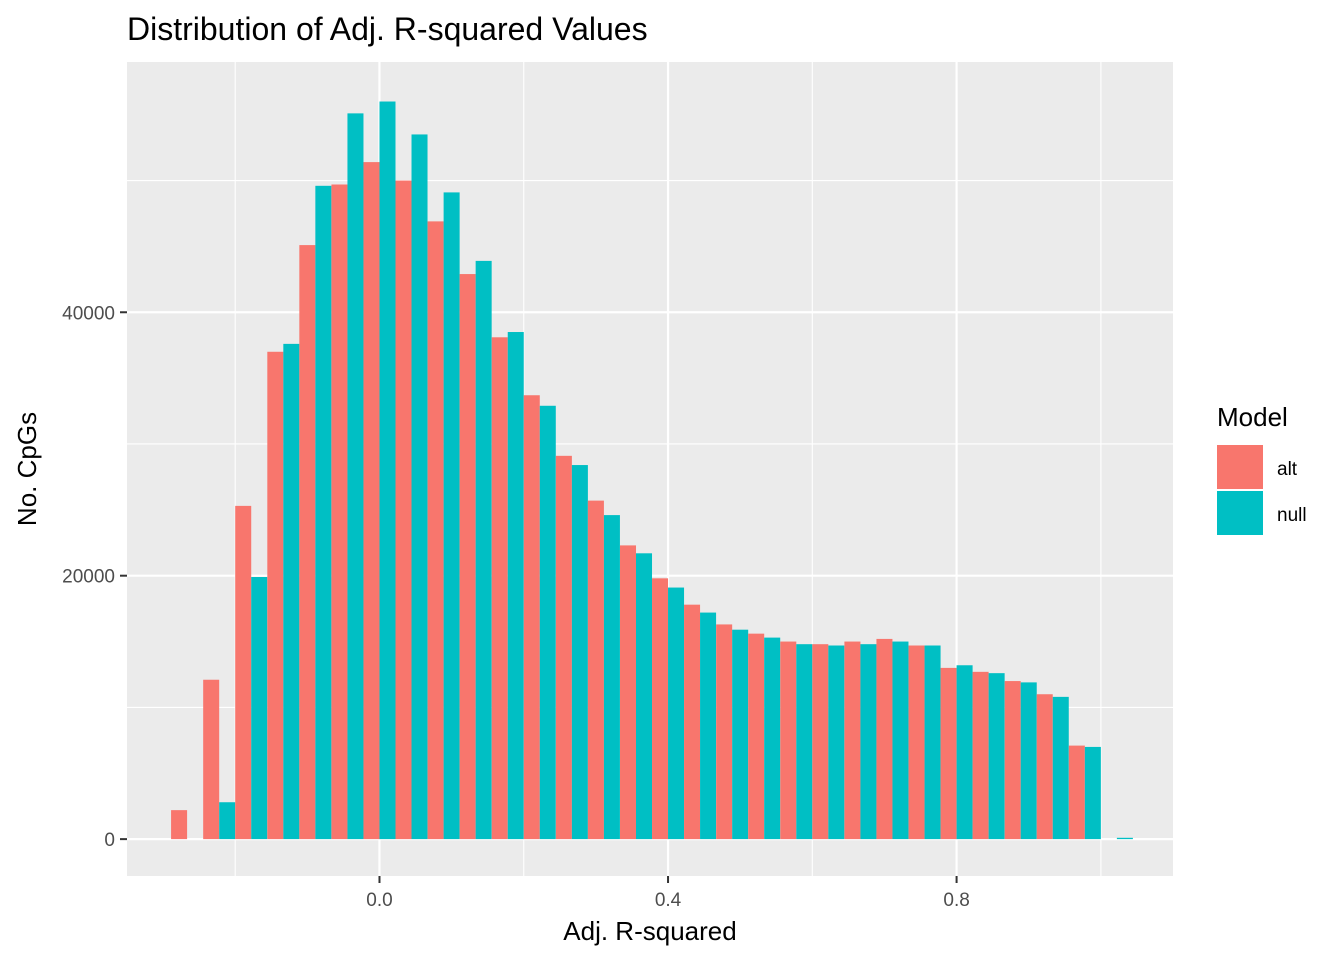 This screenshot has width=1344, height=960. Describe the element at coordinates (1252, 417) in the screenshot. I see `legend-title: Model` at that location.